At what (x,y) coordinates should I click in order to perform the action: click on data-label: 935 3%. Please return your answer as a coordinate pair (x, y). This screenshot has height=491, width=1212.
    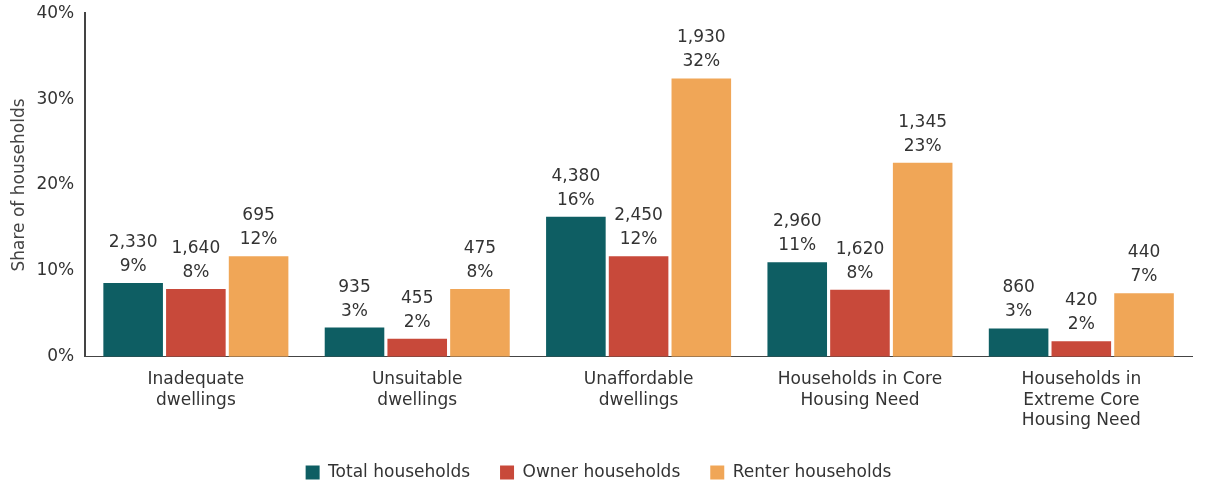
    Looking at the image, I should click on (354, 297).